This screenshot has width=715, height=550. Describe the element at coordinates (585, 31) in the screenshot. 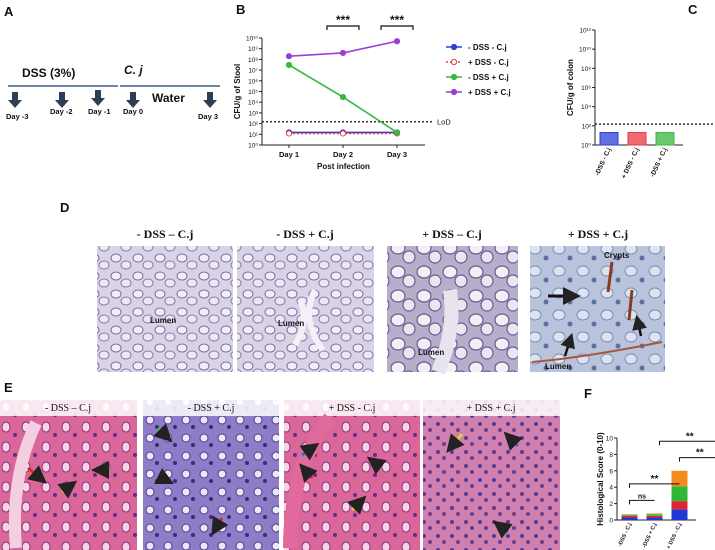

I see `y-tick-label: 10¹²` at that location.